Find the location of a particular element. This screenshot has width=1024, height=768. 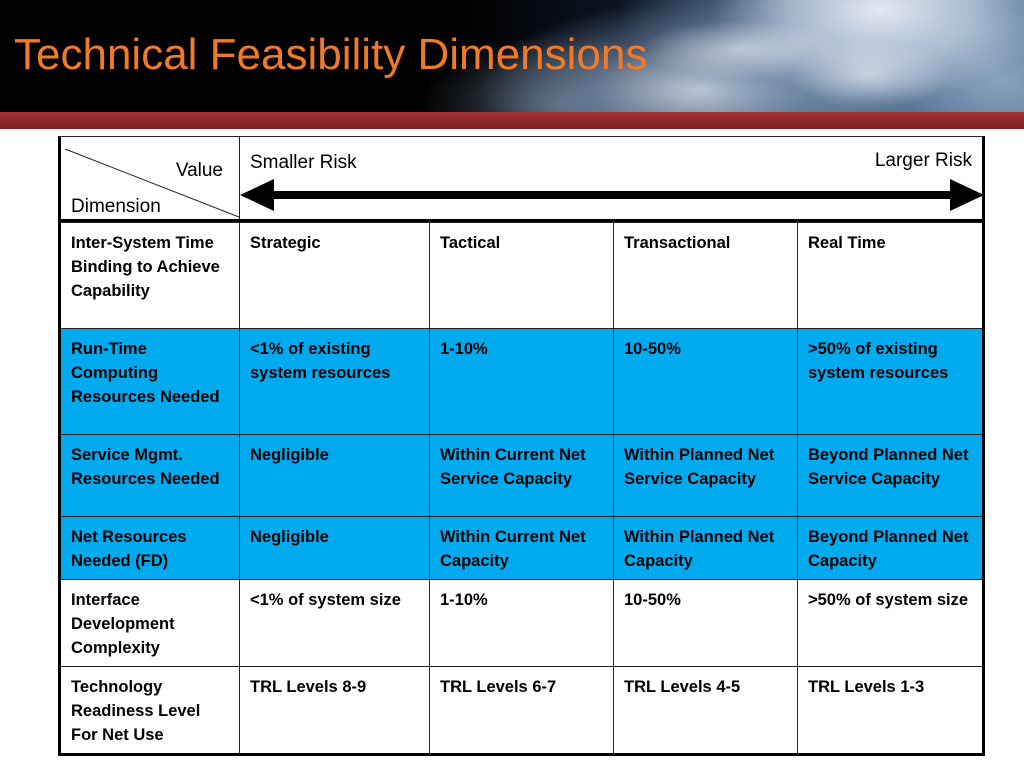

double-arrow-icon is located at coordinates (612, 195).